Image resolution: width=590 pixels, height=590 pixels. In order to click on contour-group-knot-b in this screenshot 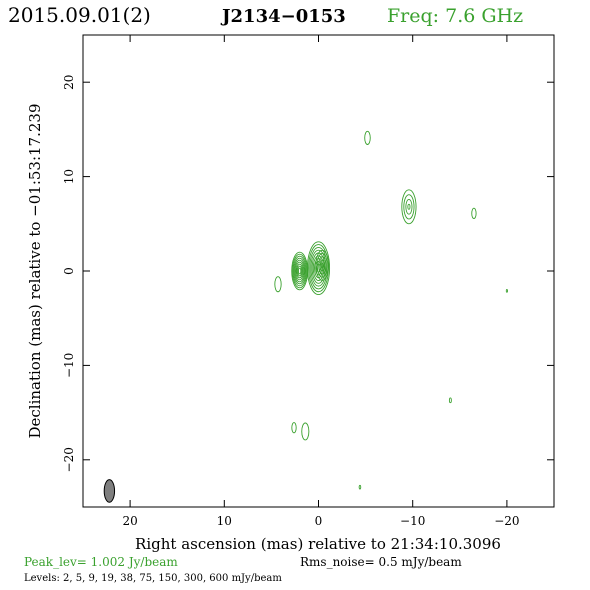, I will do `click(367, 137)`.